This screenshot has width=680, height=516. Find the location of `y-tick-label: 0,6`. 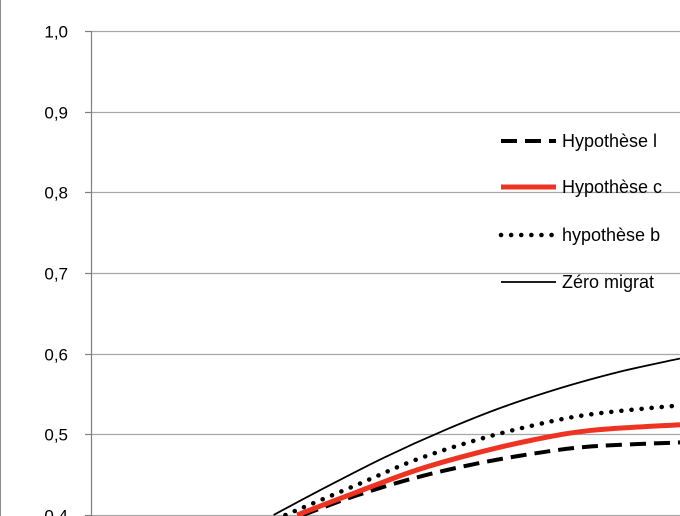

y-tick-label: 0,6 is located at coordinates (56, 355).